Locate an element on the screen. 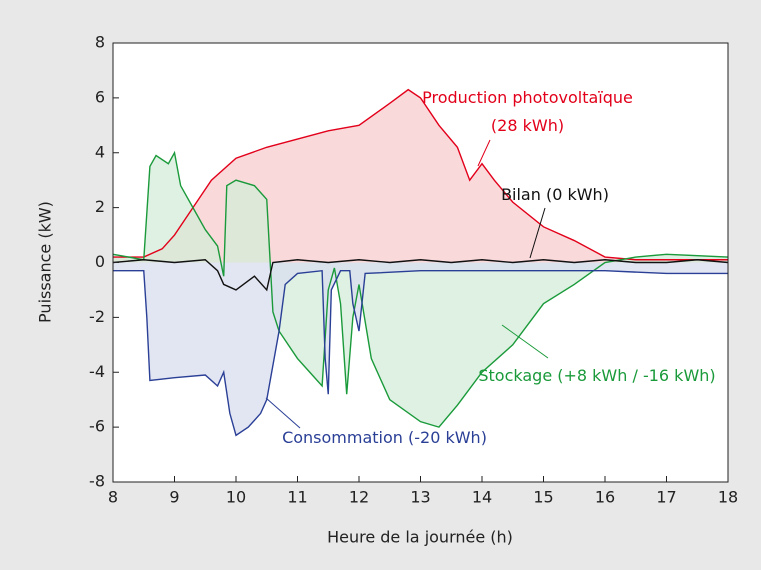  line is located at coordinates (420, 275).